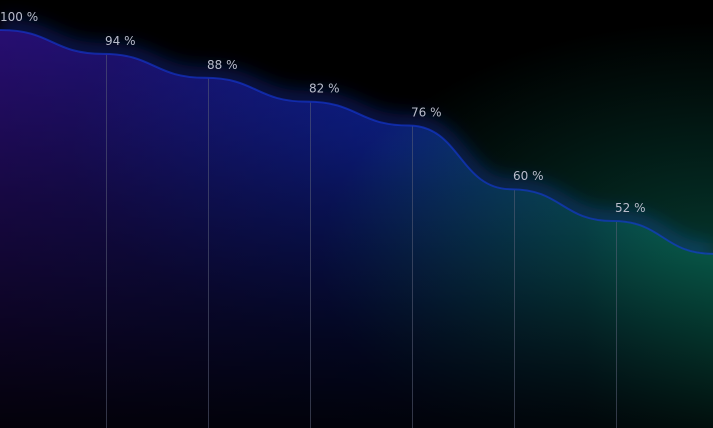 The width and height of the screenshot is (713, 428). What do you see at coordinates (630, 208) in the screenshot?
I see `data-label: 52 %` at bounding box center [630, 208].